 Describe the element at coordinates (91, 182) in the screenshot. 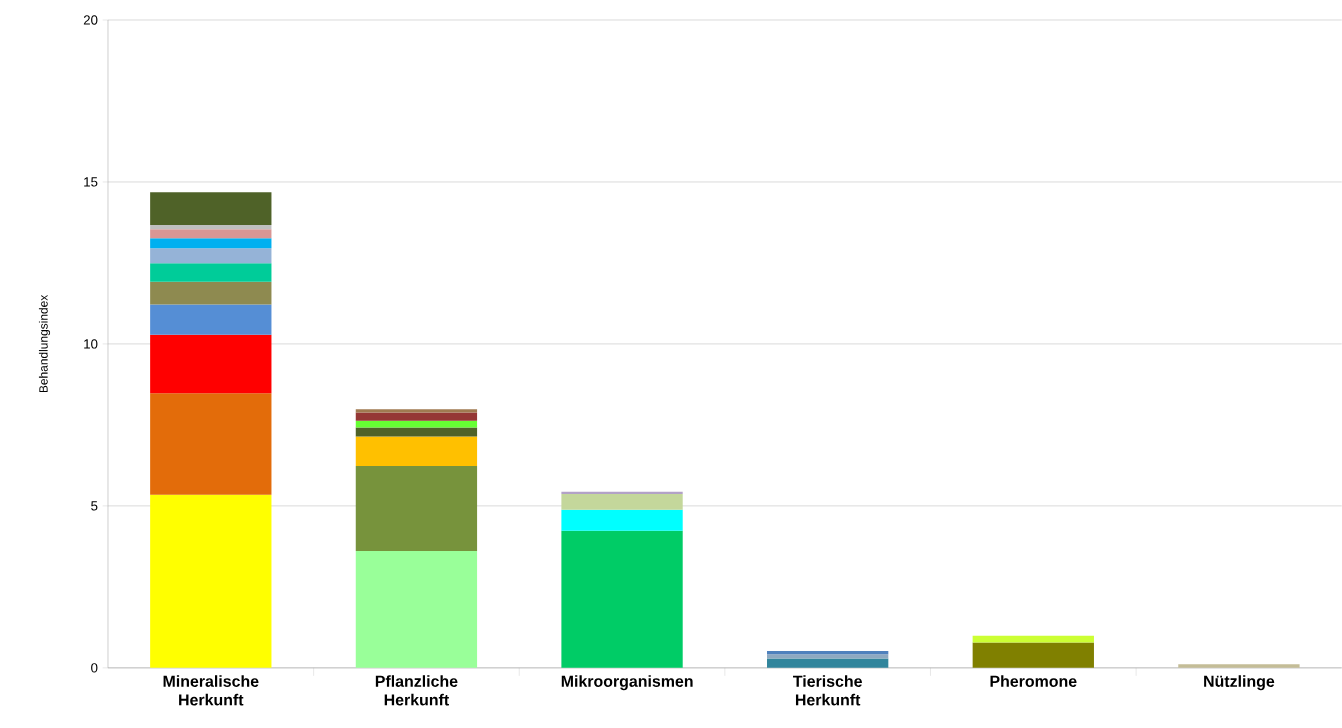

I see `y-tick-label: 15` at that location.